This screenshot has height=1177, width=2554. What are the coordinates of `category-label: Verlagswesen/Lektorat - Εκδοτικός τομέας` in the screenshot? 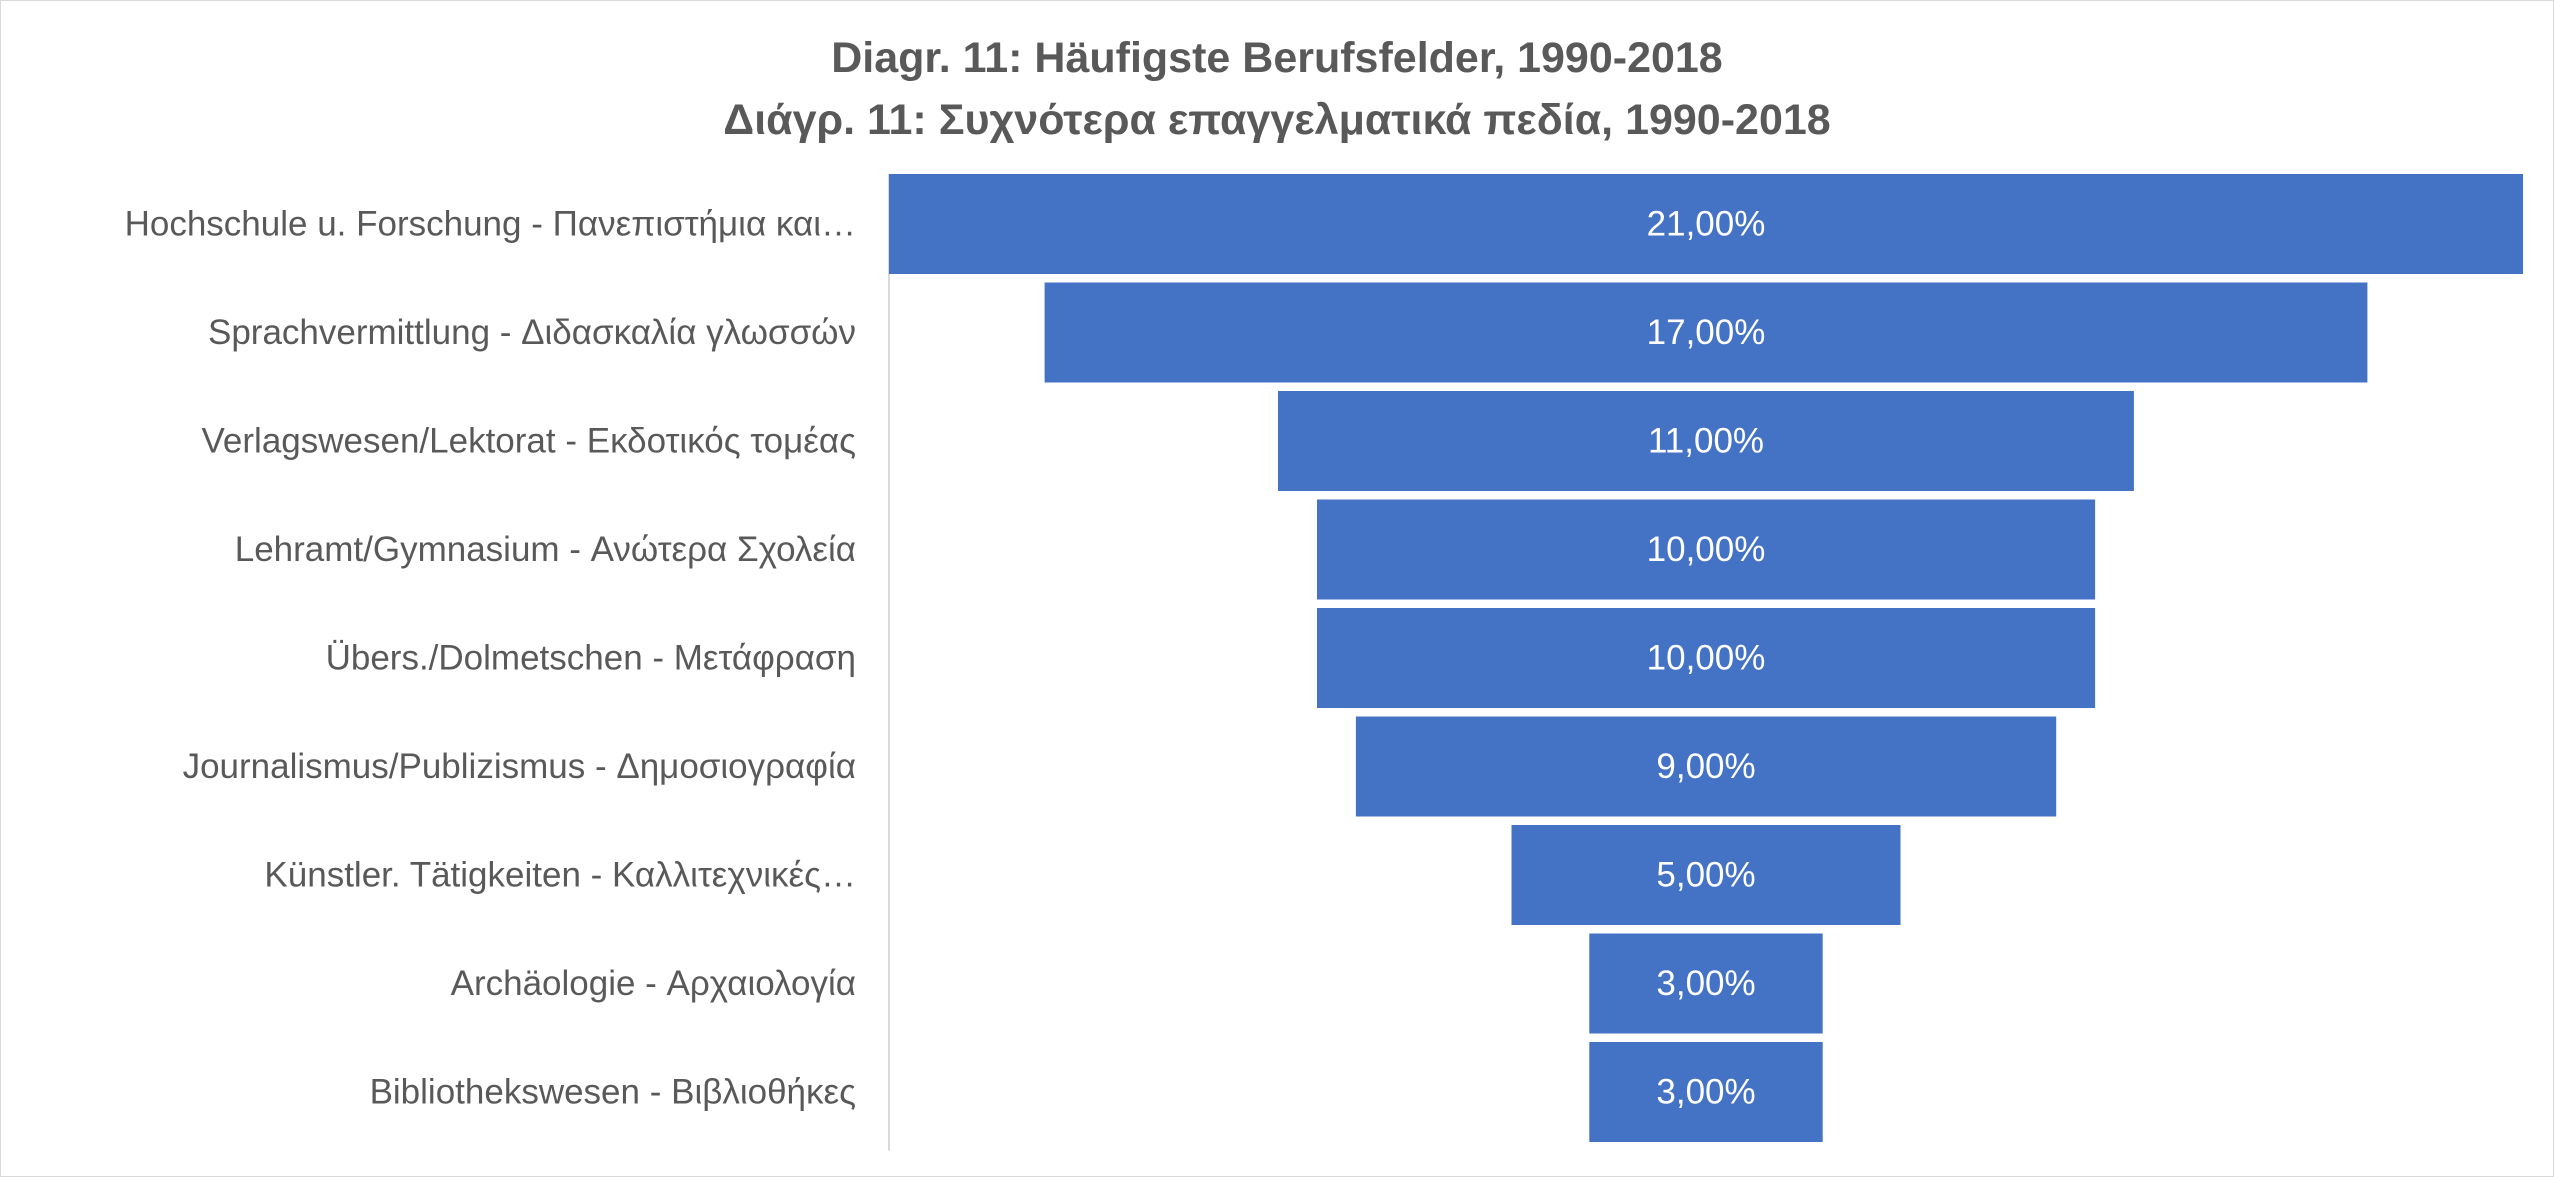 It's located at (529, 441).